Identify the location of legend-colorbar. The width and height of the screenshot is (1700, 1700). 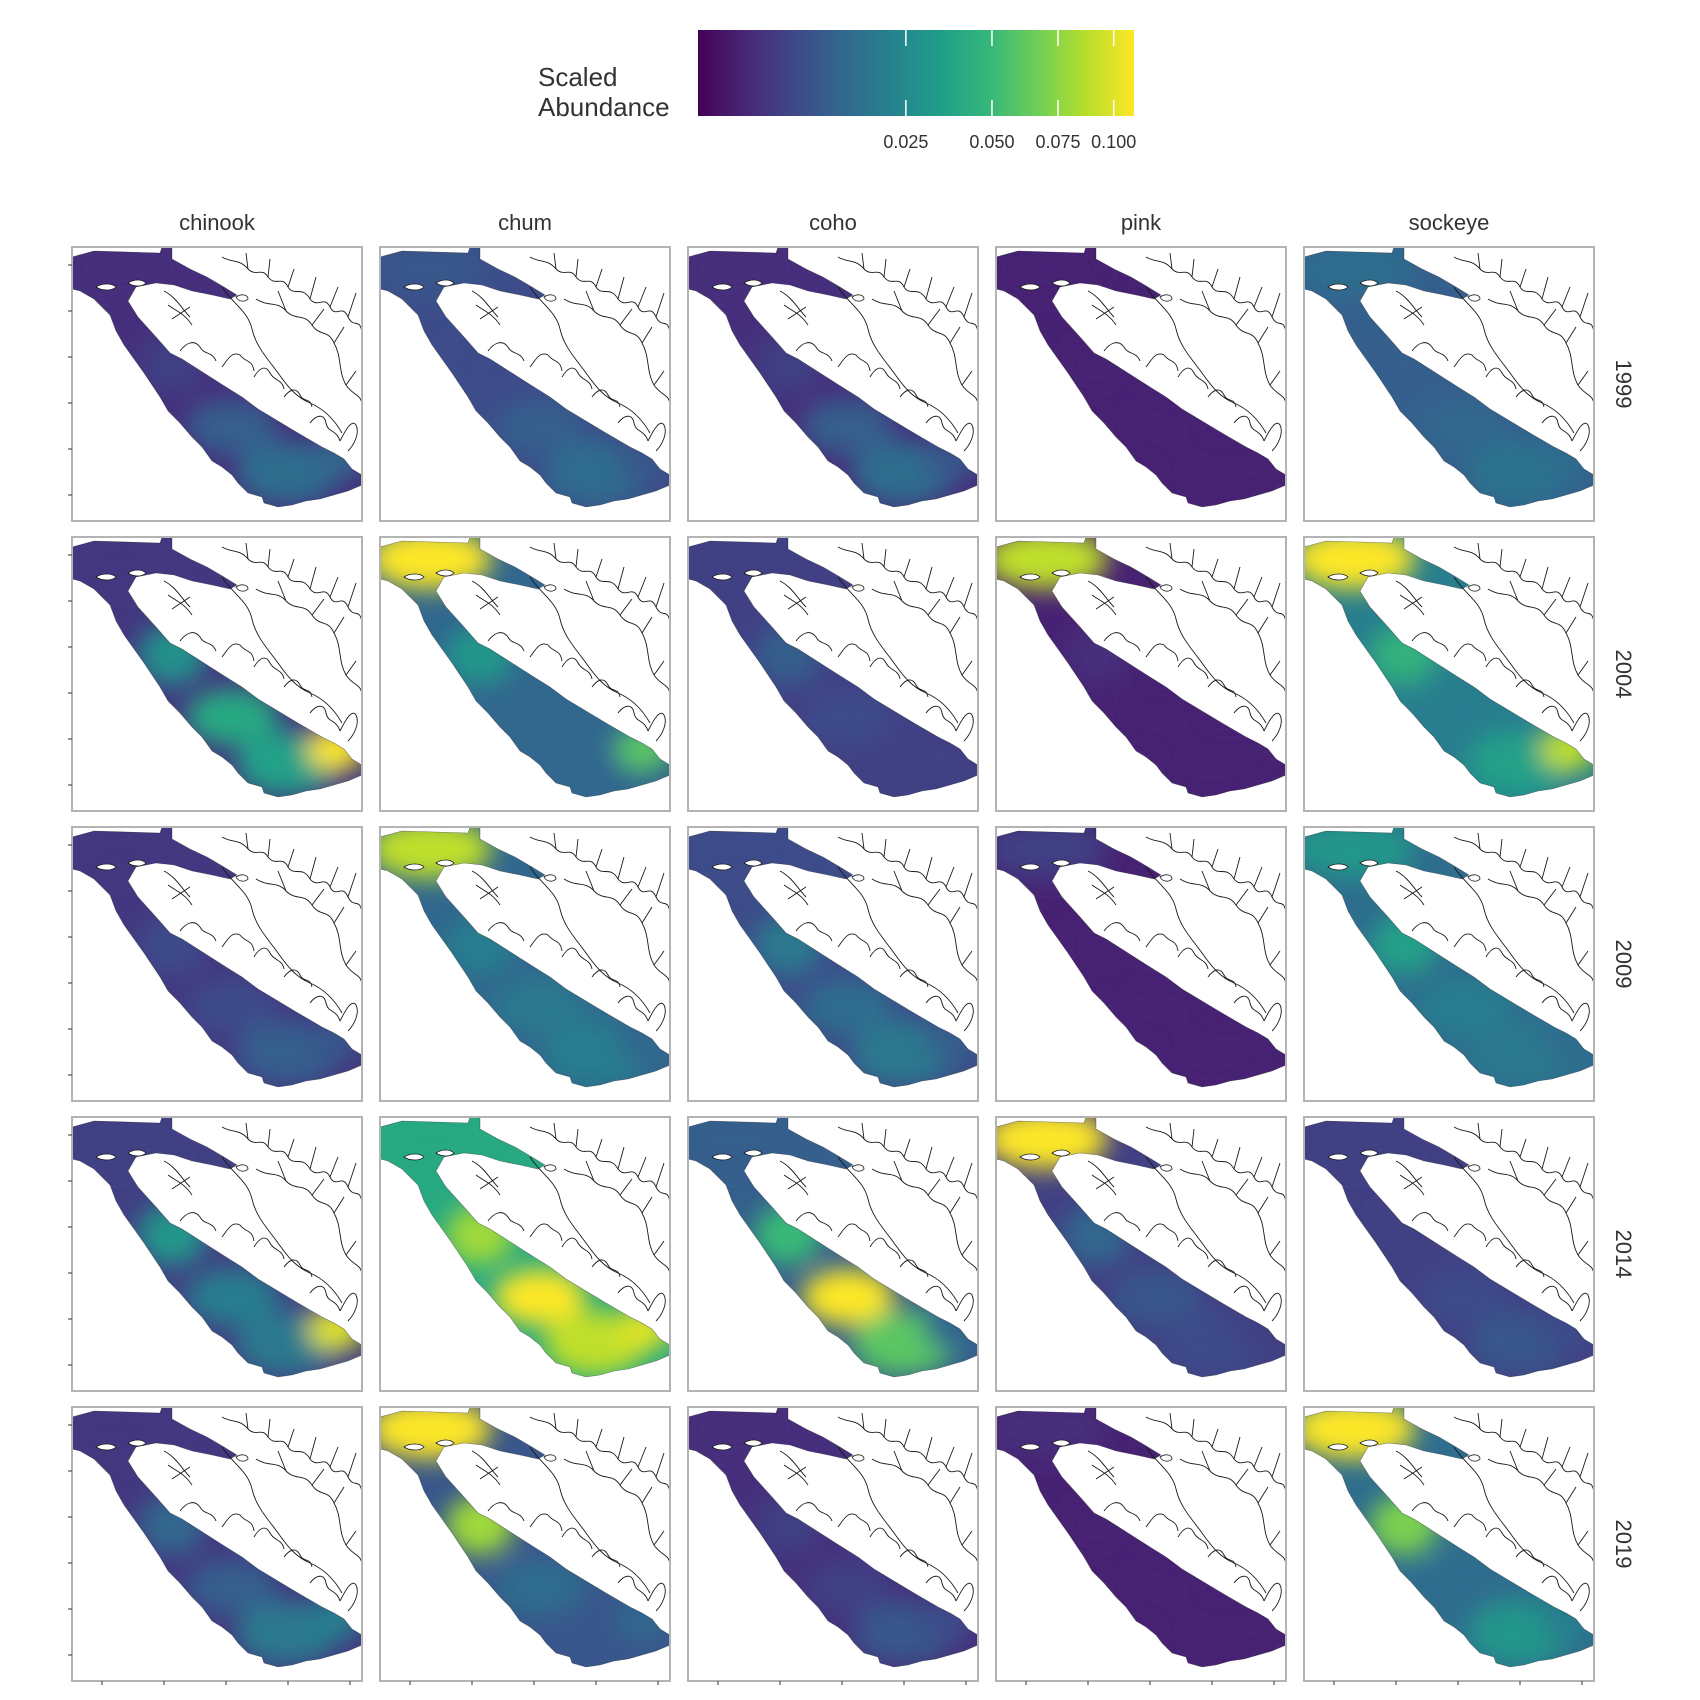
(916, 73).